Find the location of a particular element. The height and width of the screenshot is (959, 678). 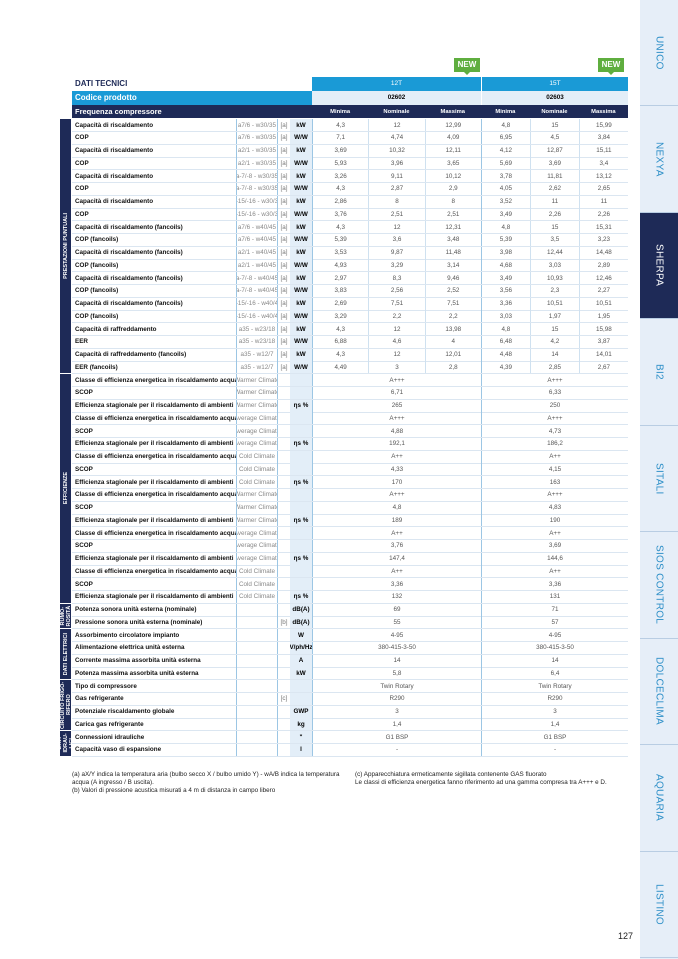

side-tab-sitali: SITALI is located at coordinates (659, 479).